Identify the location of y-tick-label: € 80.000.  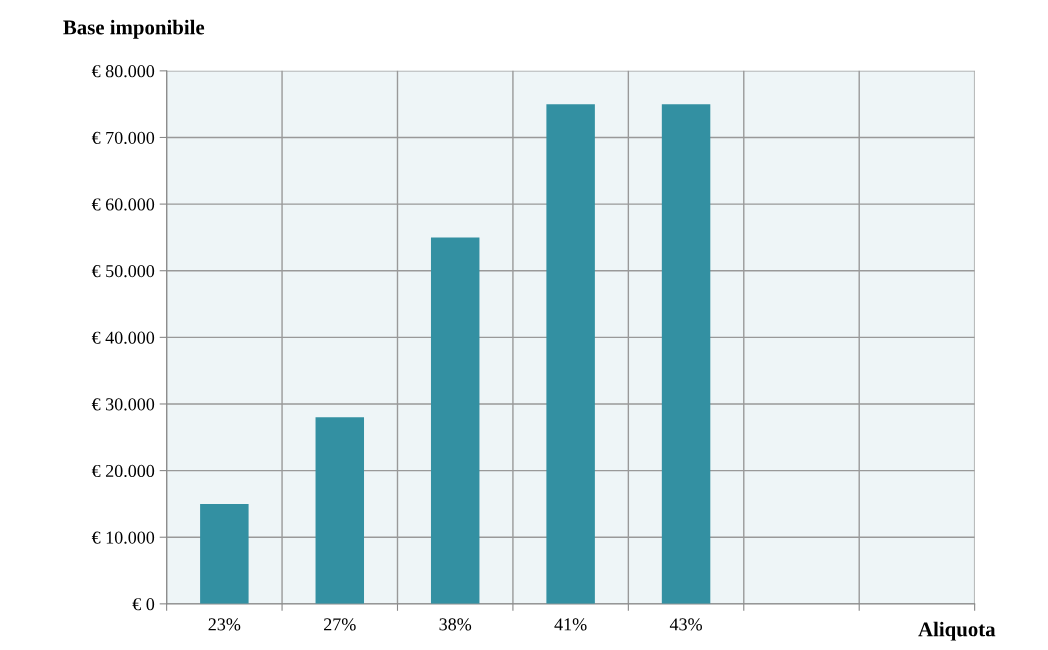
(123, 71).